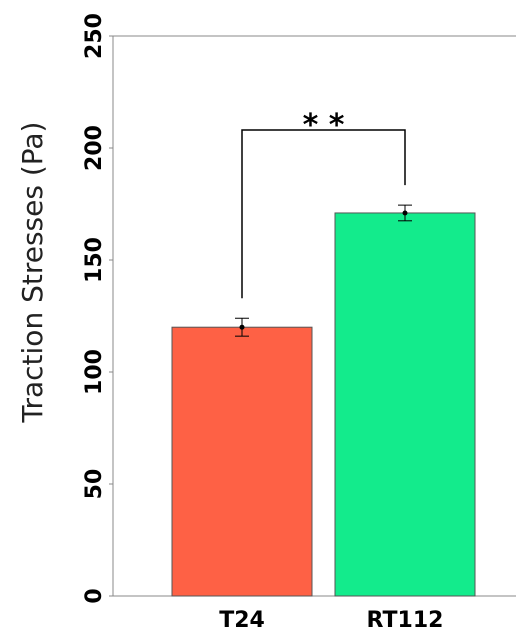 This screenshot has height=637, width=517. Describe the element at coordinates (405, 620) in the screenshot. I see `x-tick-label-rt112: RT112` at that location.